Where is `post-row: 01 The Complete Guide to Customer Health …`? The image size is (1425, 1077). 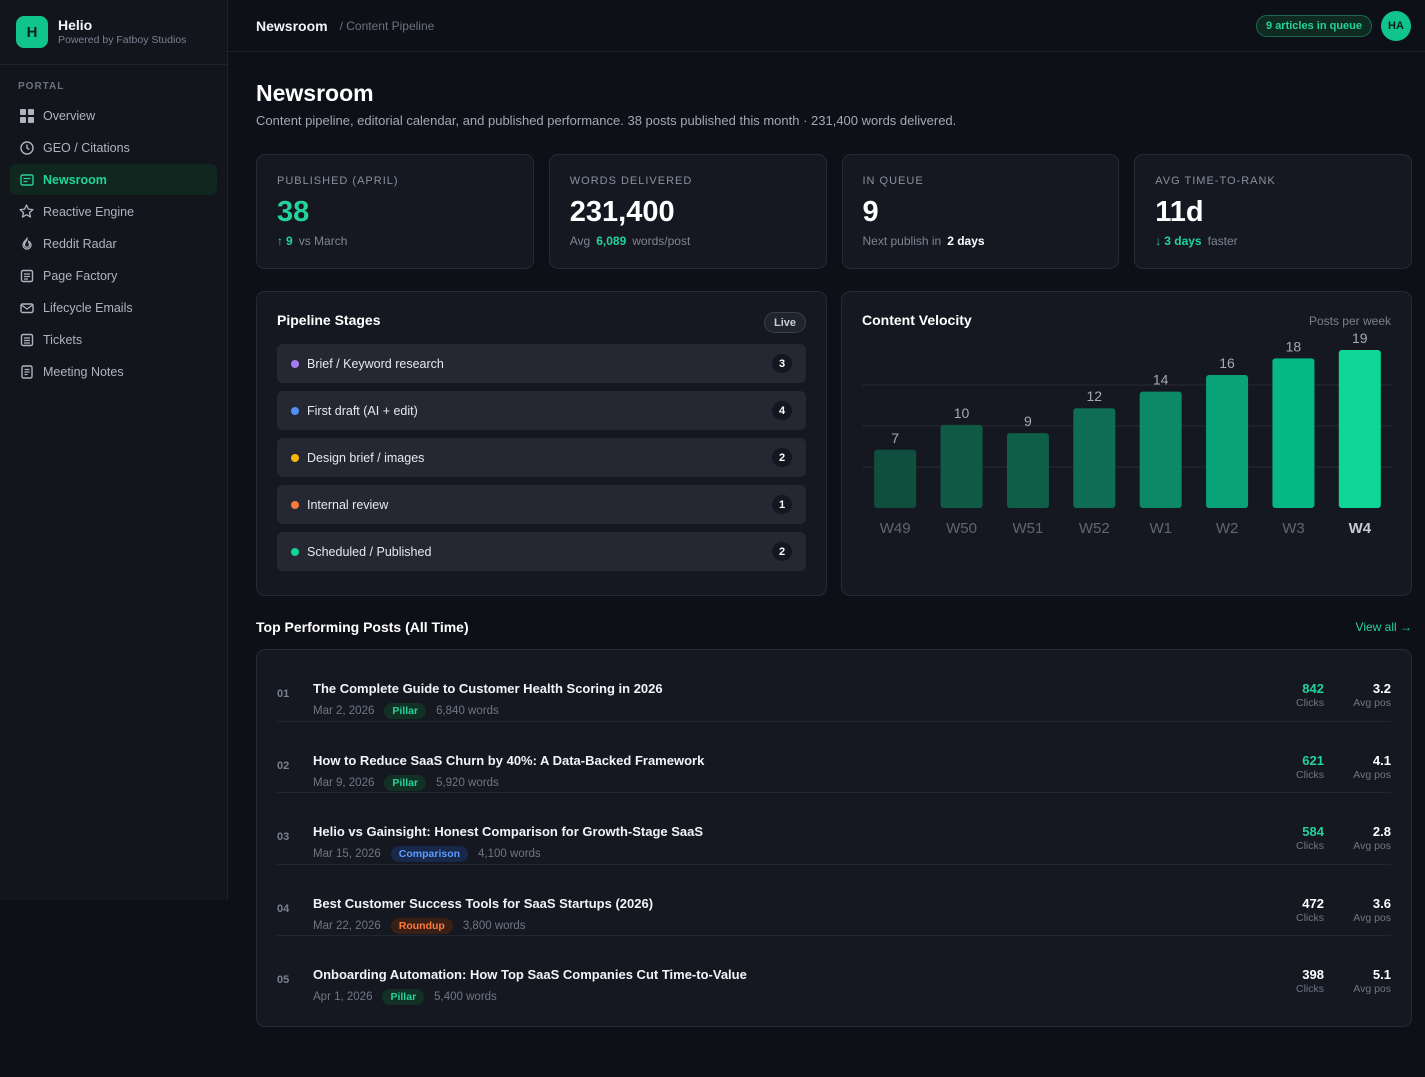
post-row: 01 The Complete Guide to Customer Health … is located at coordinates (834, 686).